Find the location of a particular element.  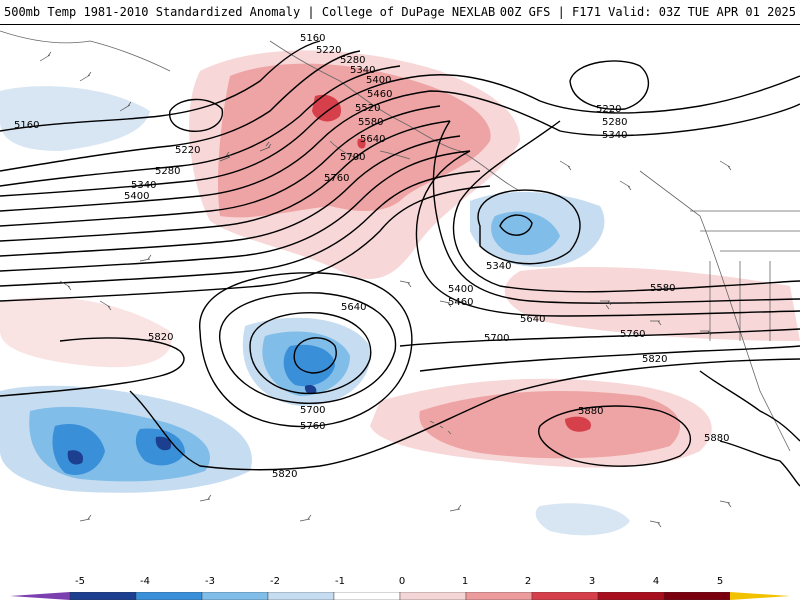

colorbar-label: -5 is located at coordinates (80, 581).